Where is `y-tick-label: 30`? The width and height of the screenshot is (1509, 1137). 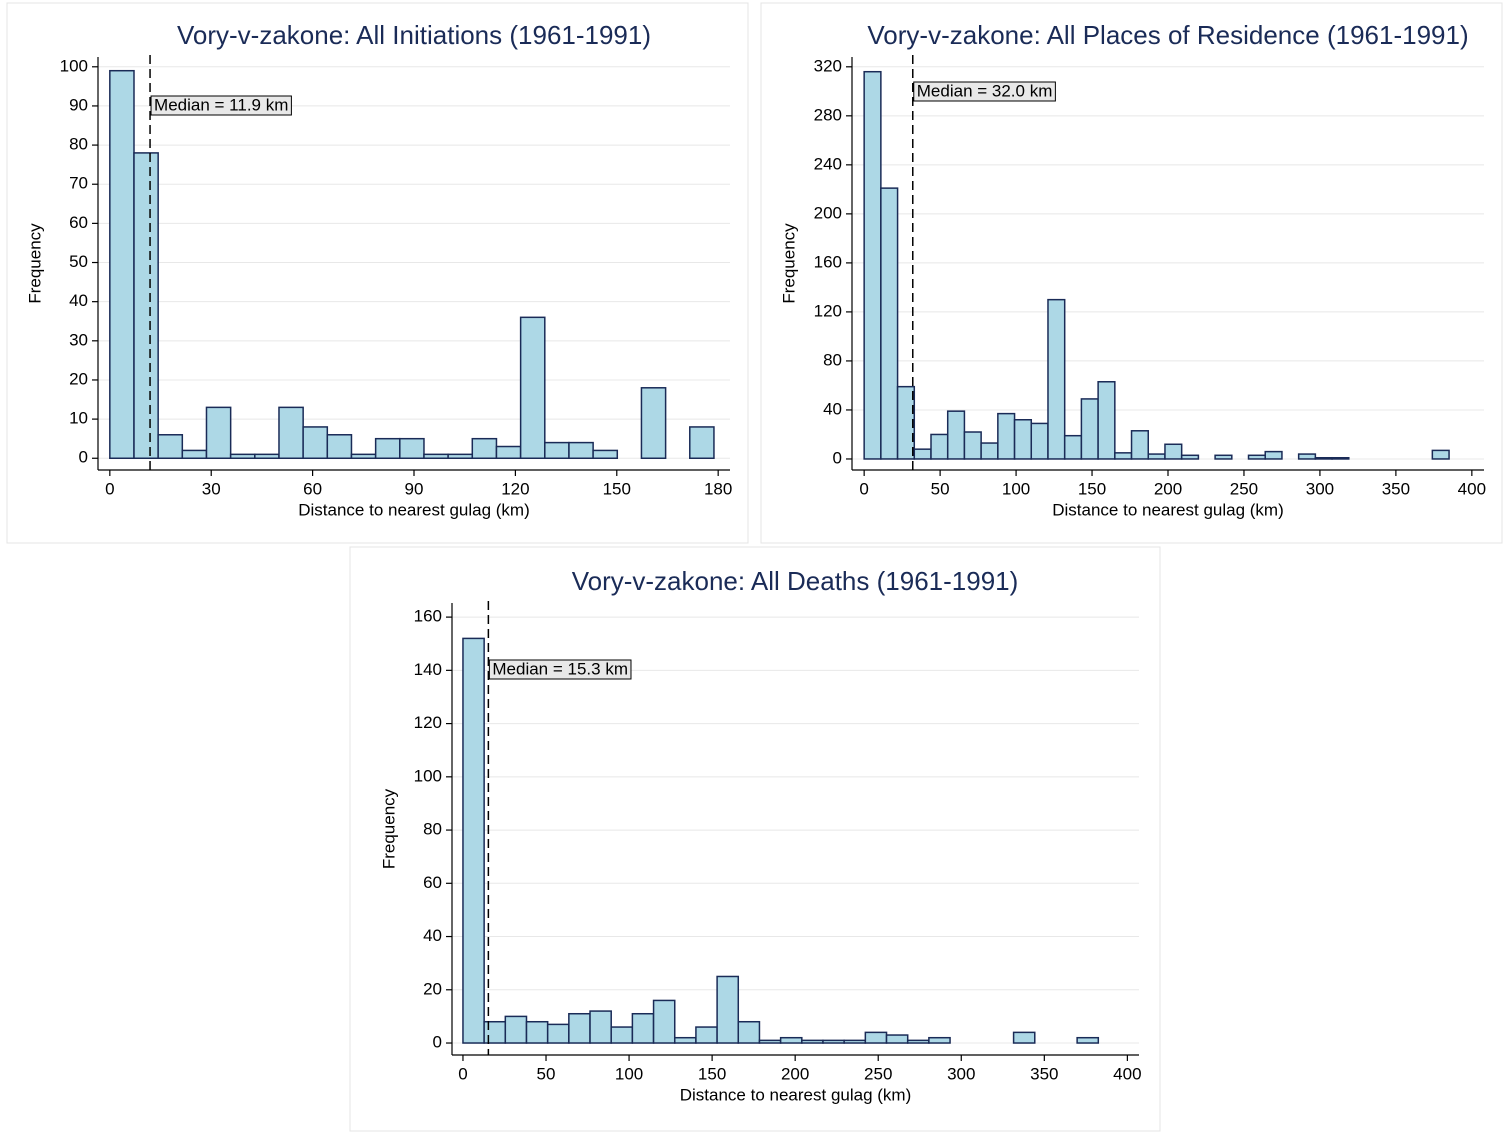 y-tick-label: 30 is located at coordinates (78, 339).